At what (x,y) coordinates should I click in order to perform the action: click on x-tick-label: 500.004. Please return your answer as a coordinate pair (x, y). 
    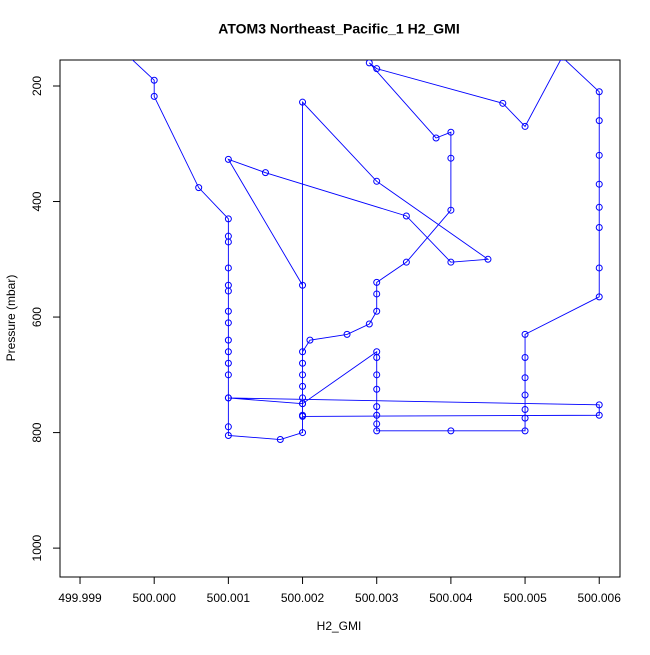
    Looking at the image, I should click on (451, 598).